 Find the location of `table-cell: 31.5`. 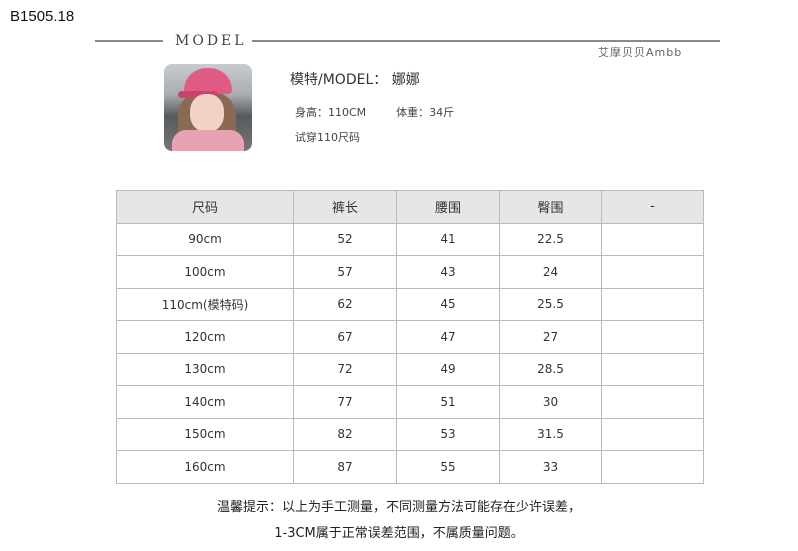

table-cell: 31.5 is located at coordinates (550, 434).